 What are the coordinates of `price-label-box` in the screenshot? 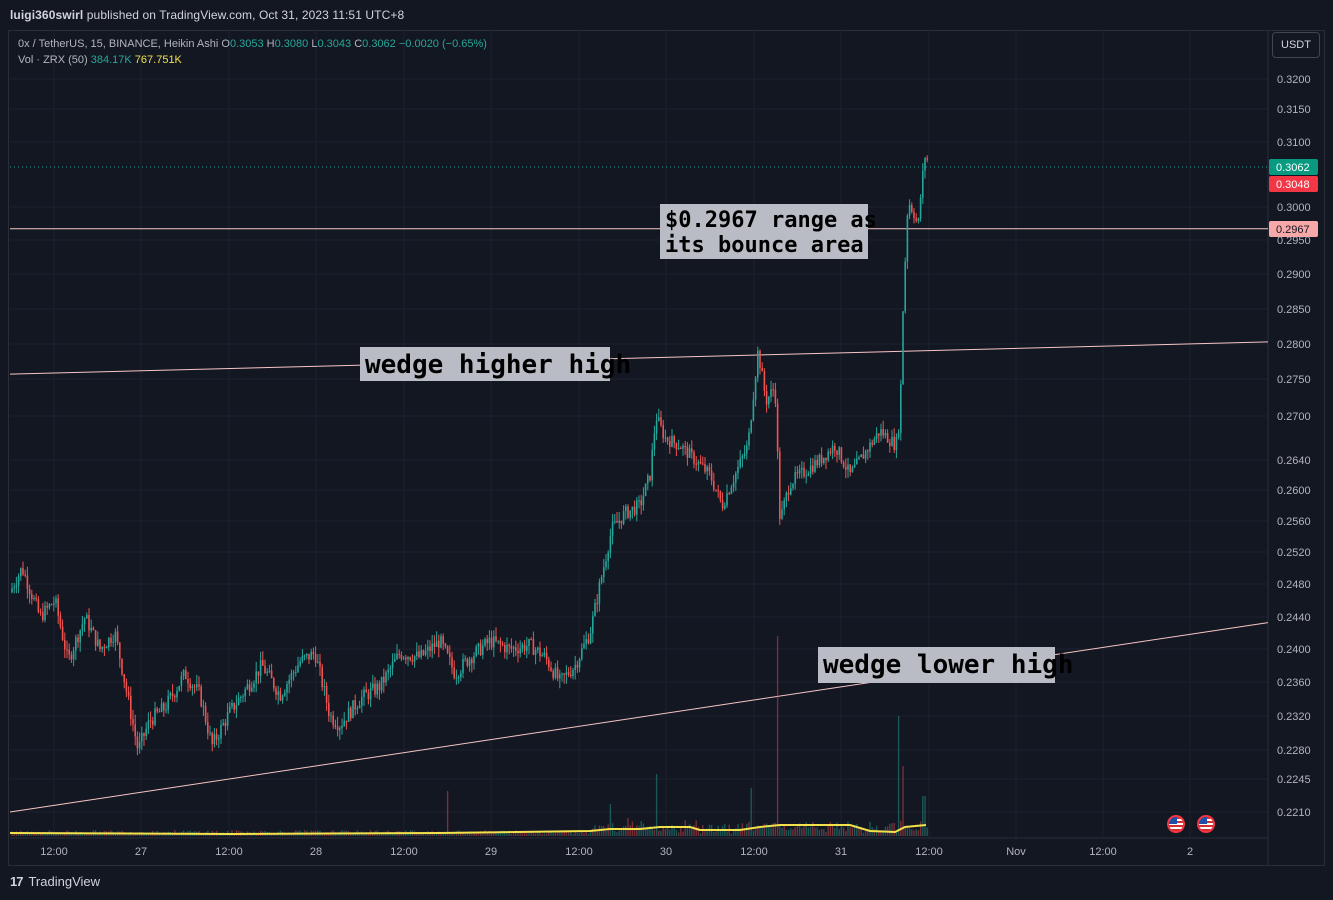 It's located at (1293, 184).